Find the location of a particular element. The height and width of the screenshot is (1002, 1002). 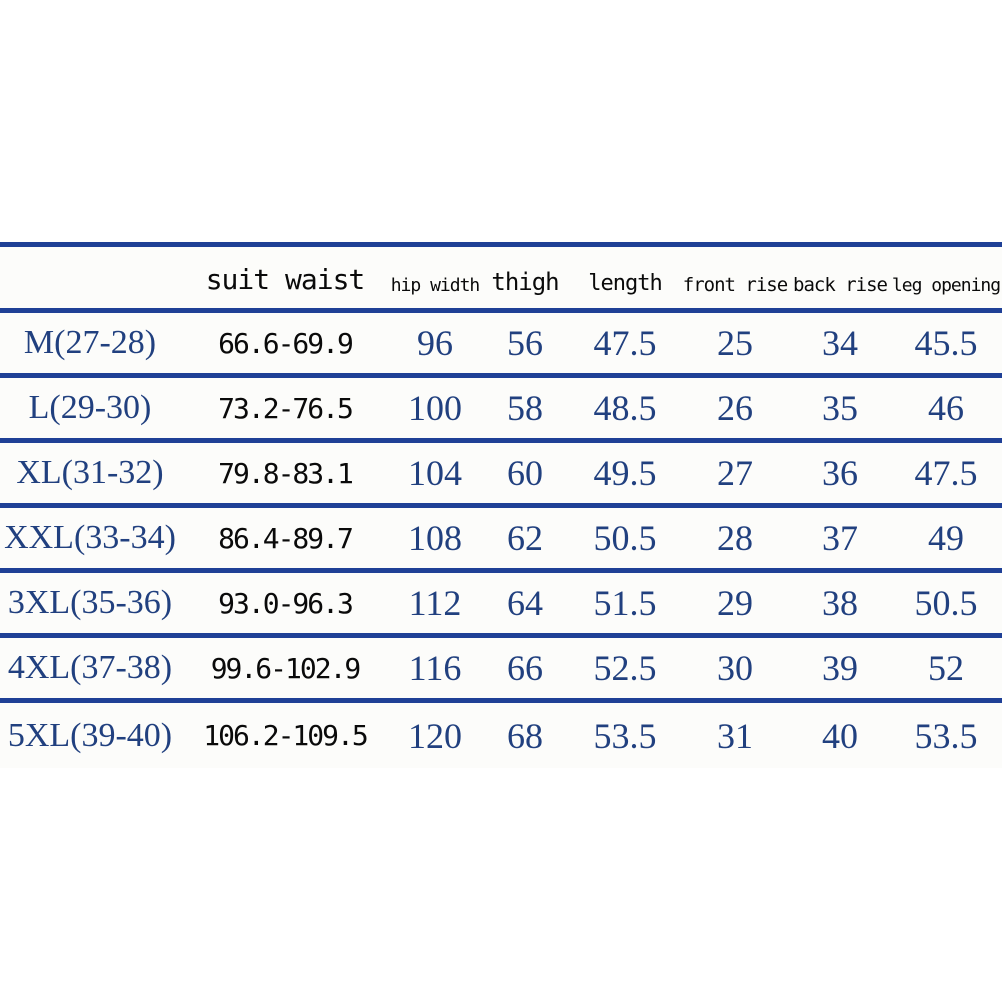

suit-waist-cell: 93.0-96.3 is located at coordinates (286, 603).